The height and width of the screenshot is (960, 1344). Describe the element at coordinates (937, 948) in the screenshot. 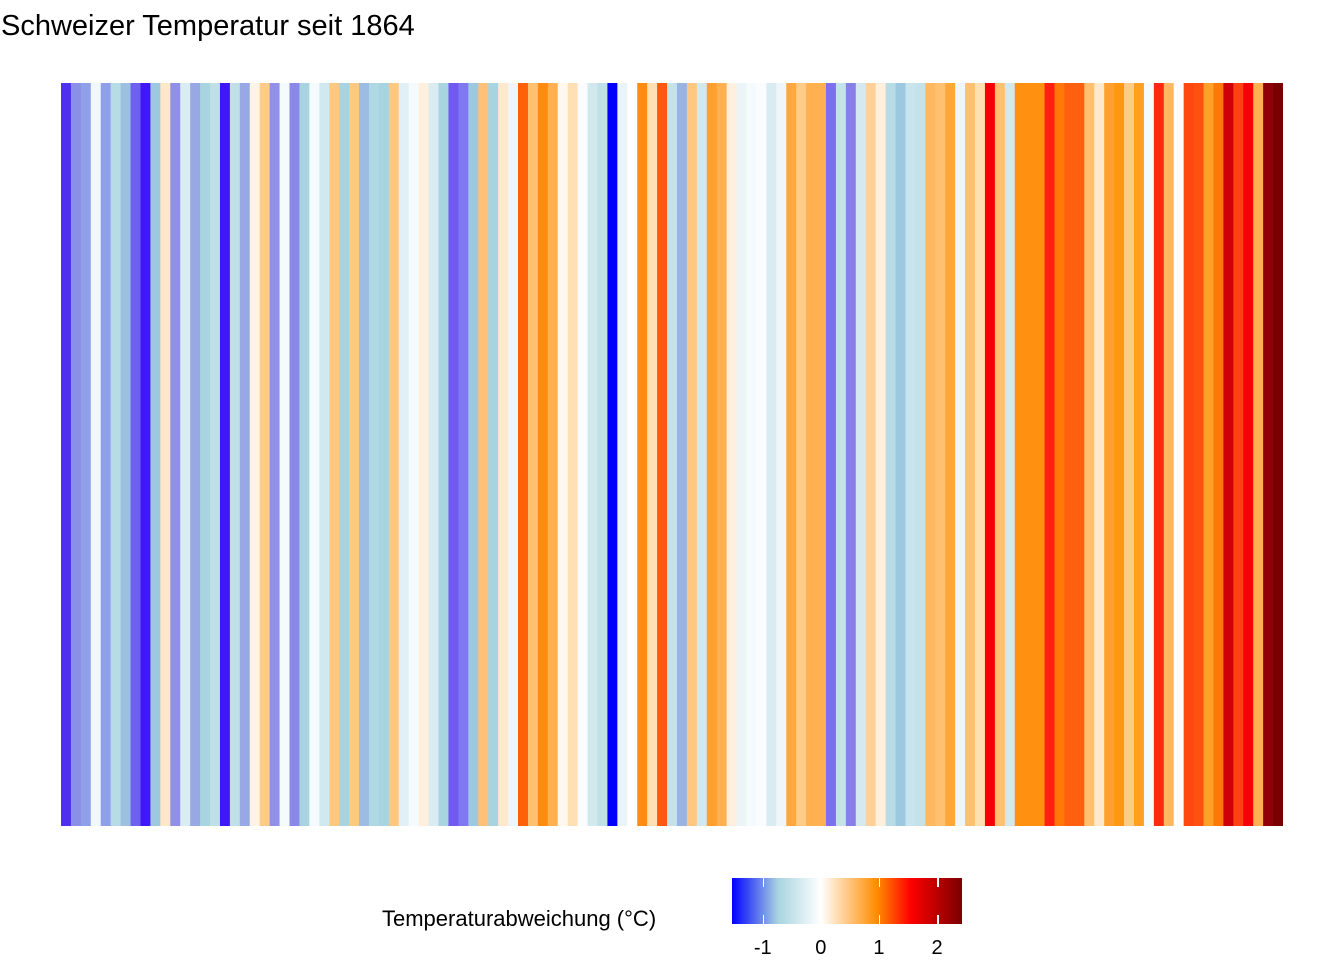

I see `legend-tick-label: 2` at that location.